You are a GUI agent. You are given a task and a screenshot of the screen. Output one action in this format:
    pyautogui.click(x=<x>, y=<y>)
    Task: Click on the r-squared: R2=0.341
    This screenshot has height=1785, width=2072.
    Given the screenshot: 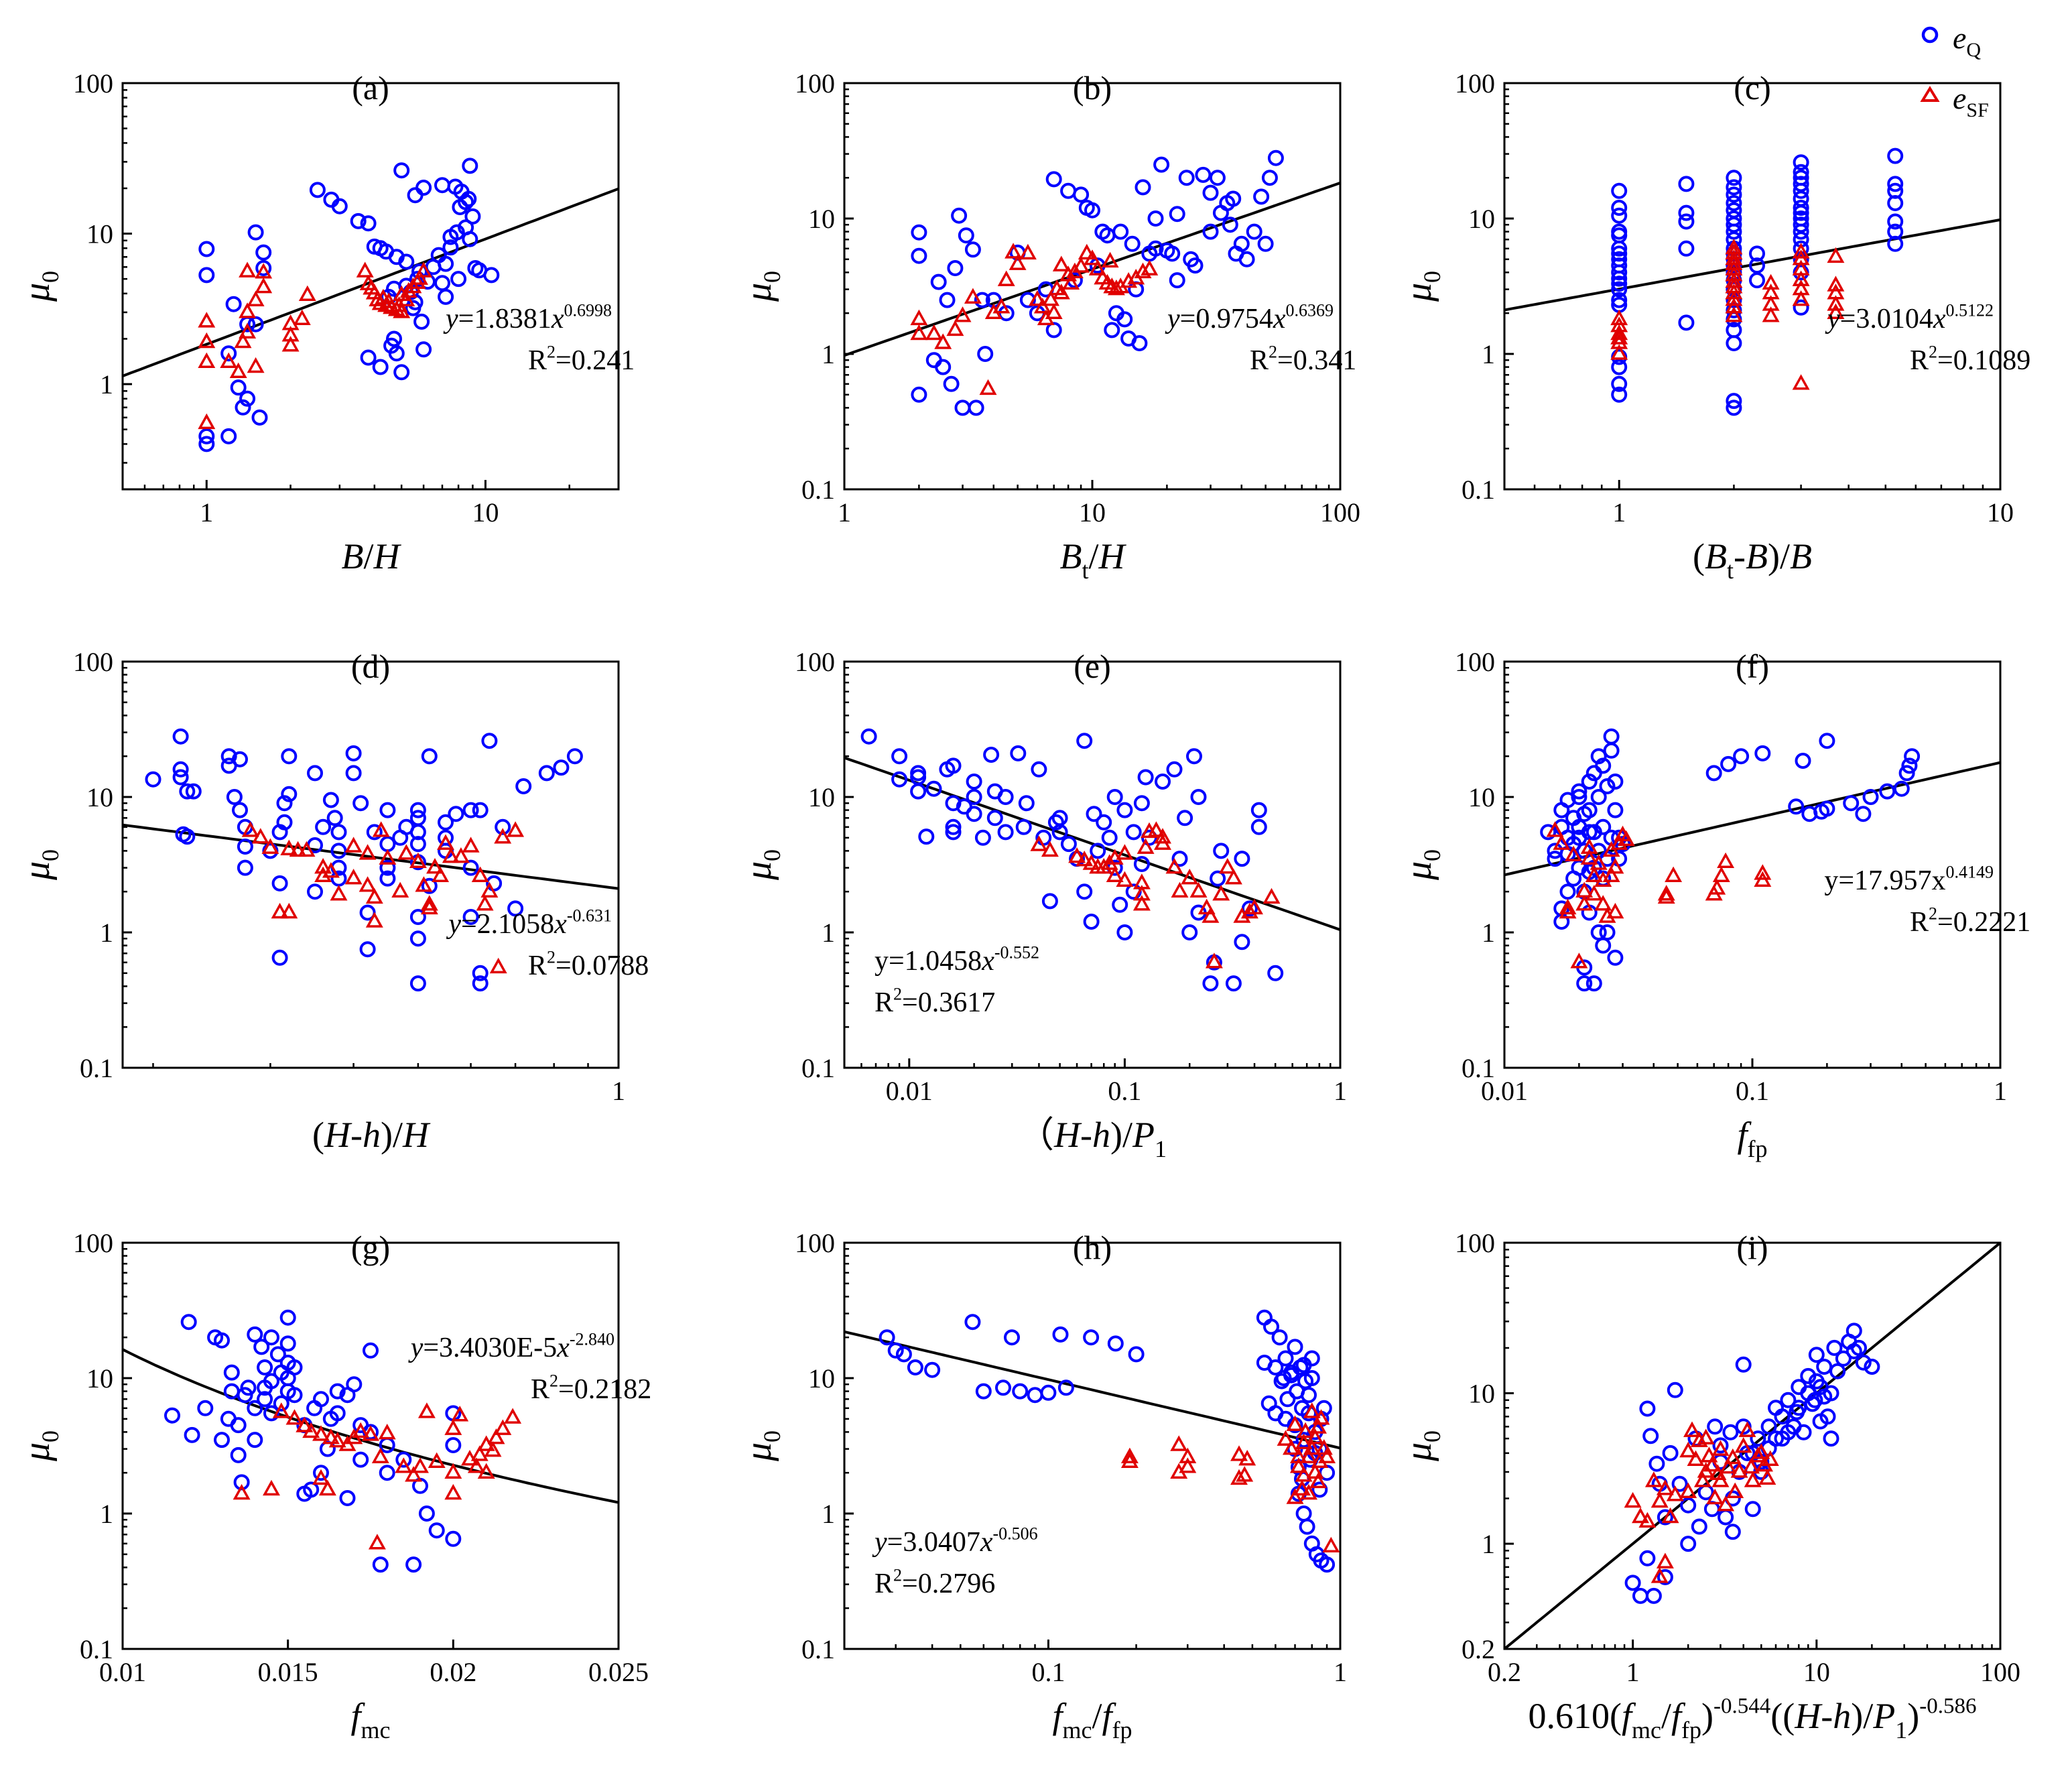 What is the action you would take?
    pyautogui.click(x=1303, y=359)
    